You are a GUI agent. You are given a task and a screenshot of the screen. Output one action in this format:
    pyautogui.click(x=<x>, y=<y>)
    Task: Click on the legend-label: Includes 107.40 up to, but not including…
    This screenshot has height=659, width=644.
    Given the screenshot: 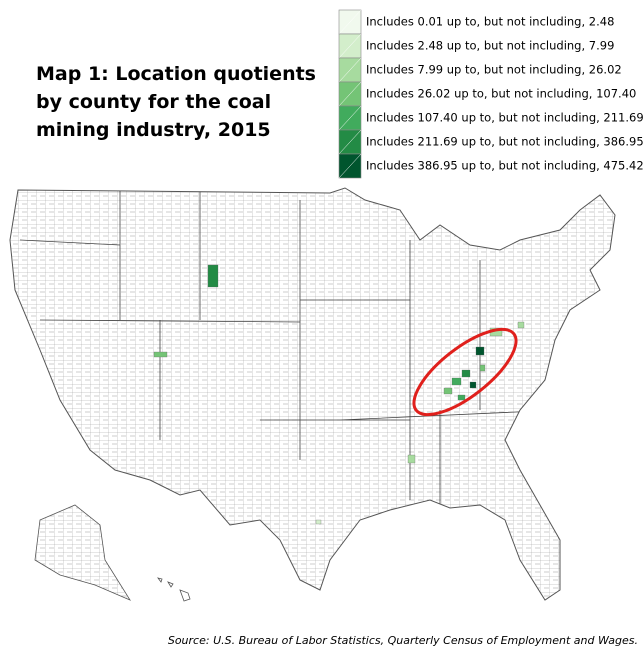 What is the action you would take?
    pyautogui.click(x=505, y=118)
    